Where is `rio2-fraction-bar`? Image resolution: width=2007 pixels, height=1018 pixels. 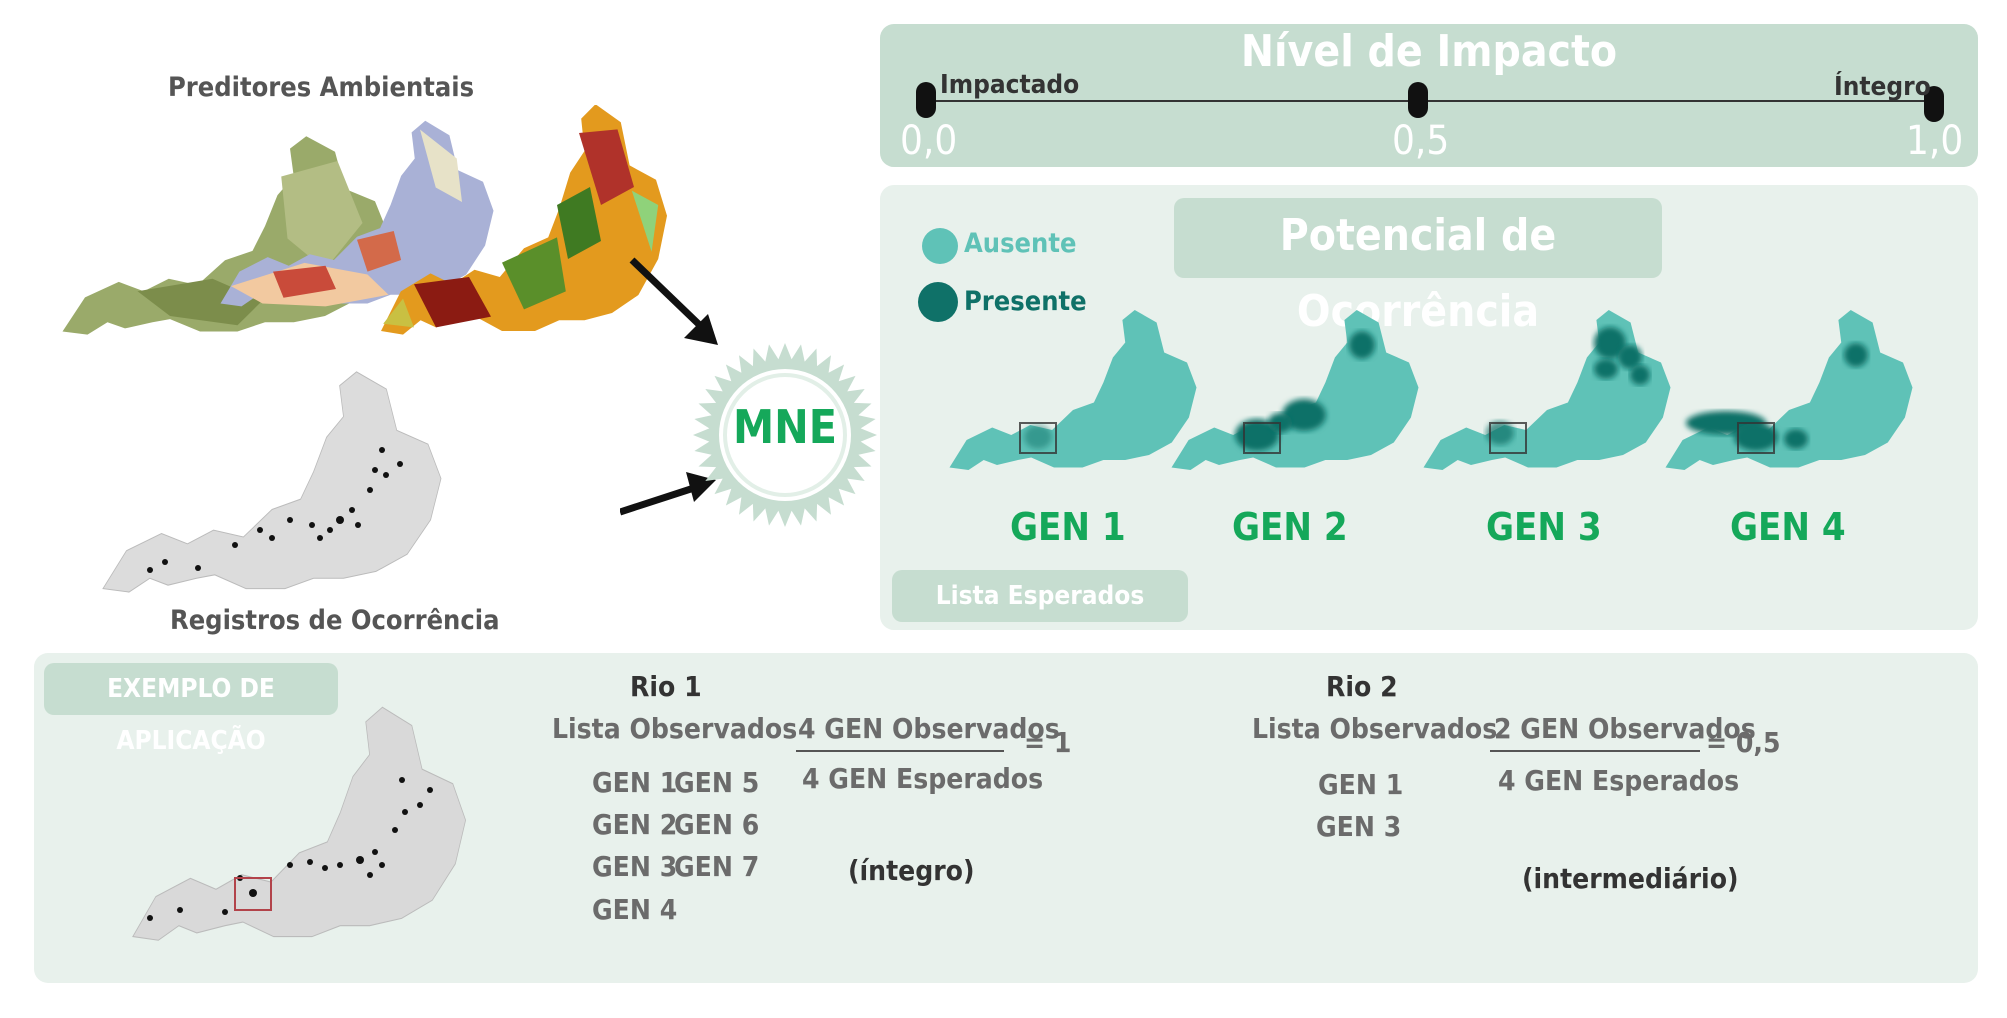
rio2-fraction-bar is located at coordinates (1595, 751).